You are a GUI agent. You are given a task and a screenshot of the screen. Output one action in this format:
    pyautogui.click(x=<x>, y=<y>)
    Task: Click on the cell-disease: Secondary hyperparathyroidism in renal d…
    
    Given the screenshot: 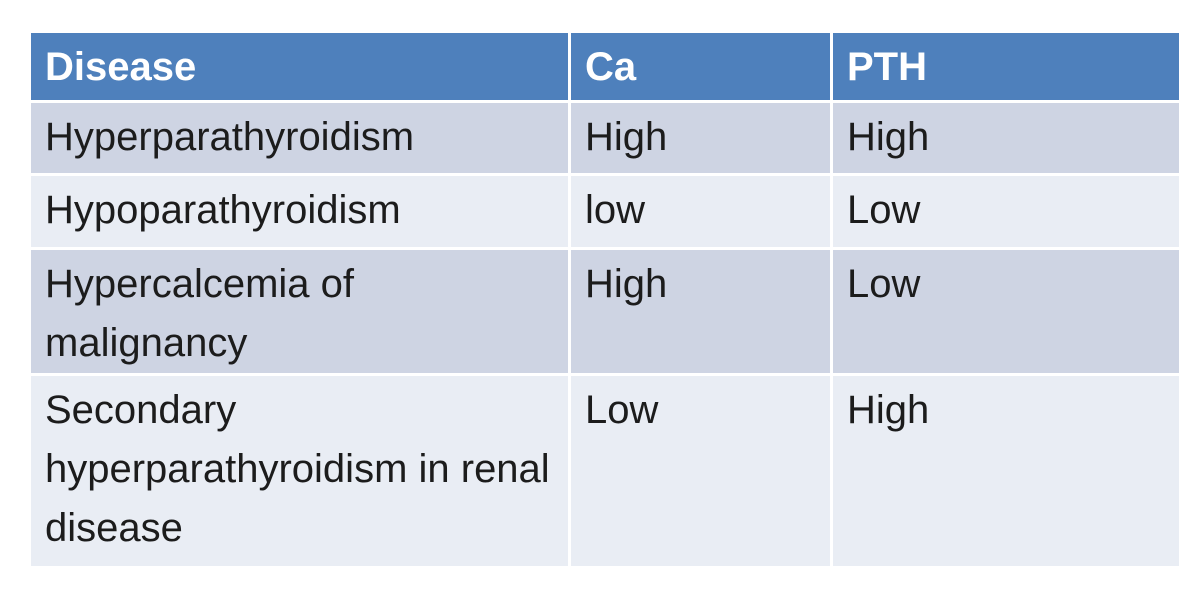 What is the action you would take?
    pyautogui.click(x=299, y=471)
    